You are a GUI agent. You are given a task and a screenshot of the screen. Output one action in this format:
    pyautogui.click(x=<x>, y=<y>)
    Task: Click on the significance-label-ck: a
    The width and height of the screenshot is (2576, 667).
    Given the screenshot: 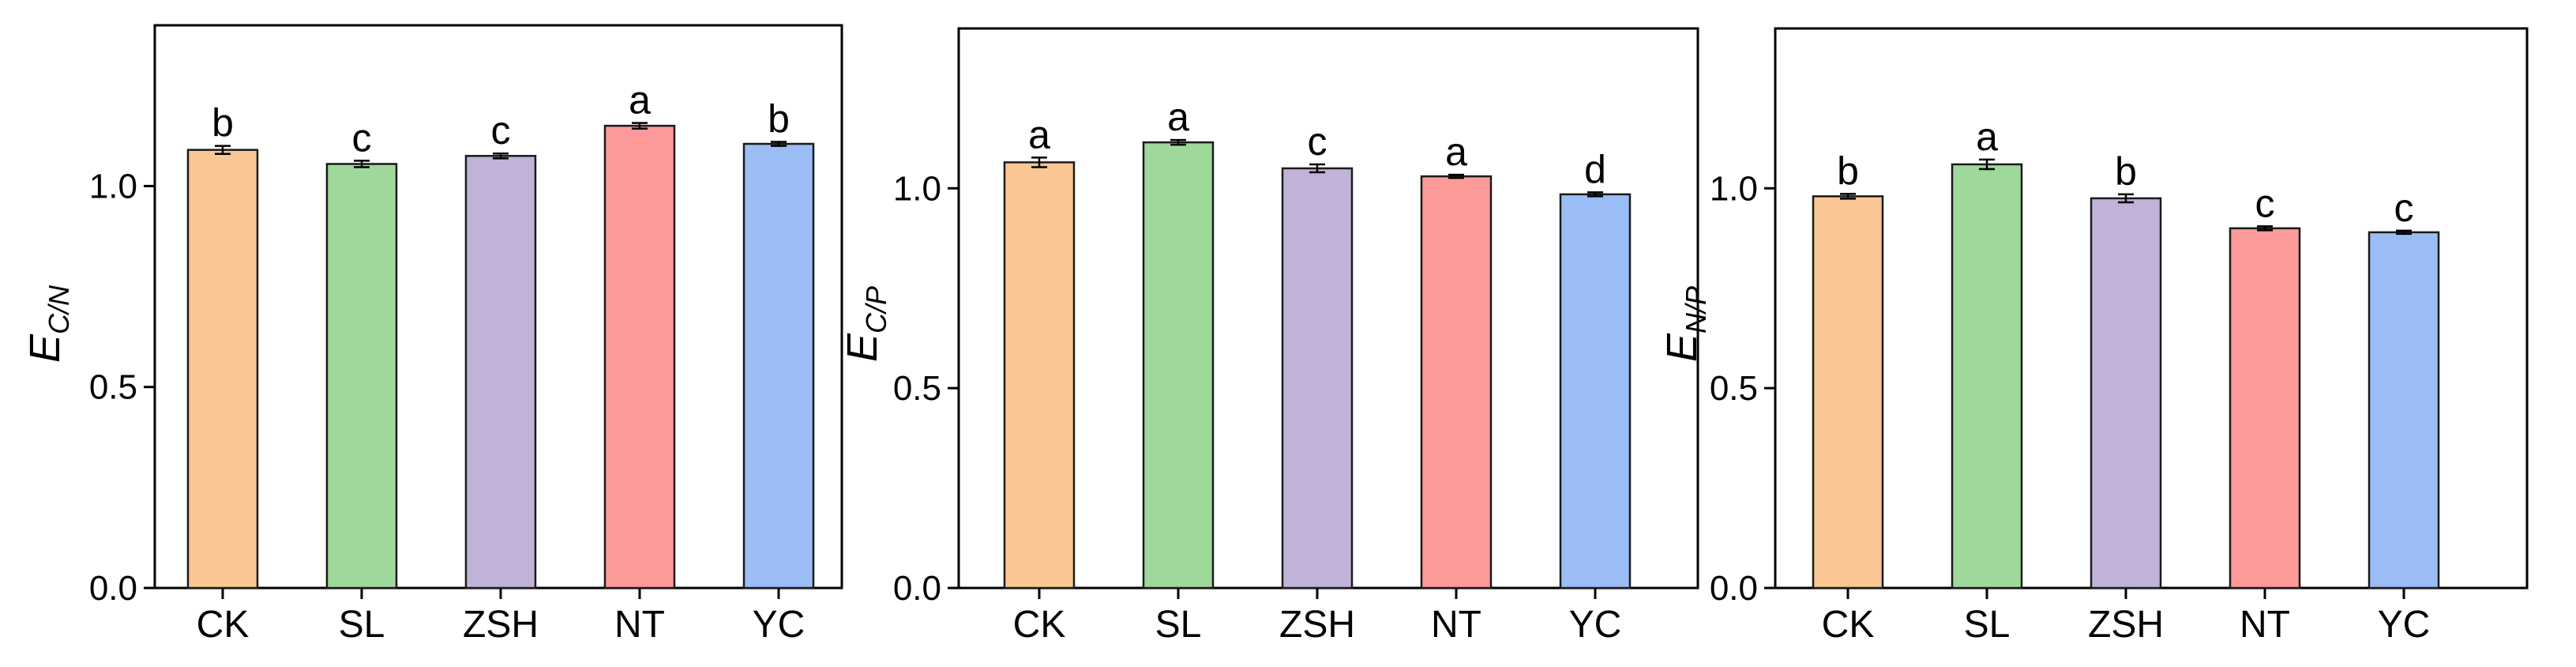 What is the action you would take?
    pyautogui.click(x=1039, y=134)
    